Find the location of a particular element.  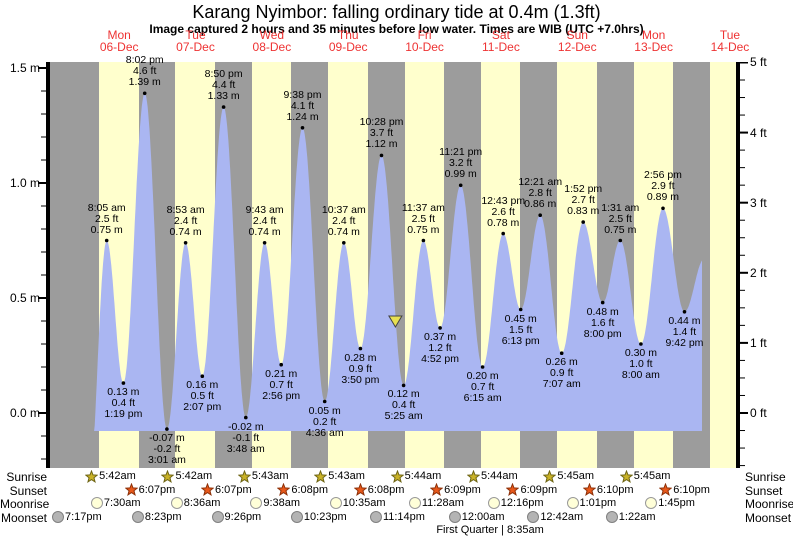

moonrise-event: 10:35am is located at coordinates (357, 503).